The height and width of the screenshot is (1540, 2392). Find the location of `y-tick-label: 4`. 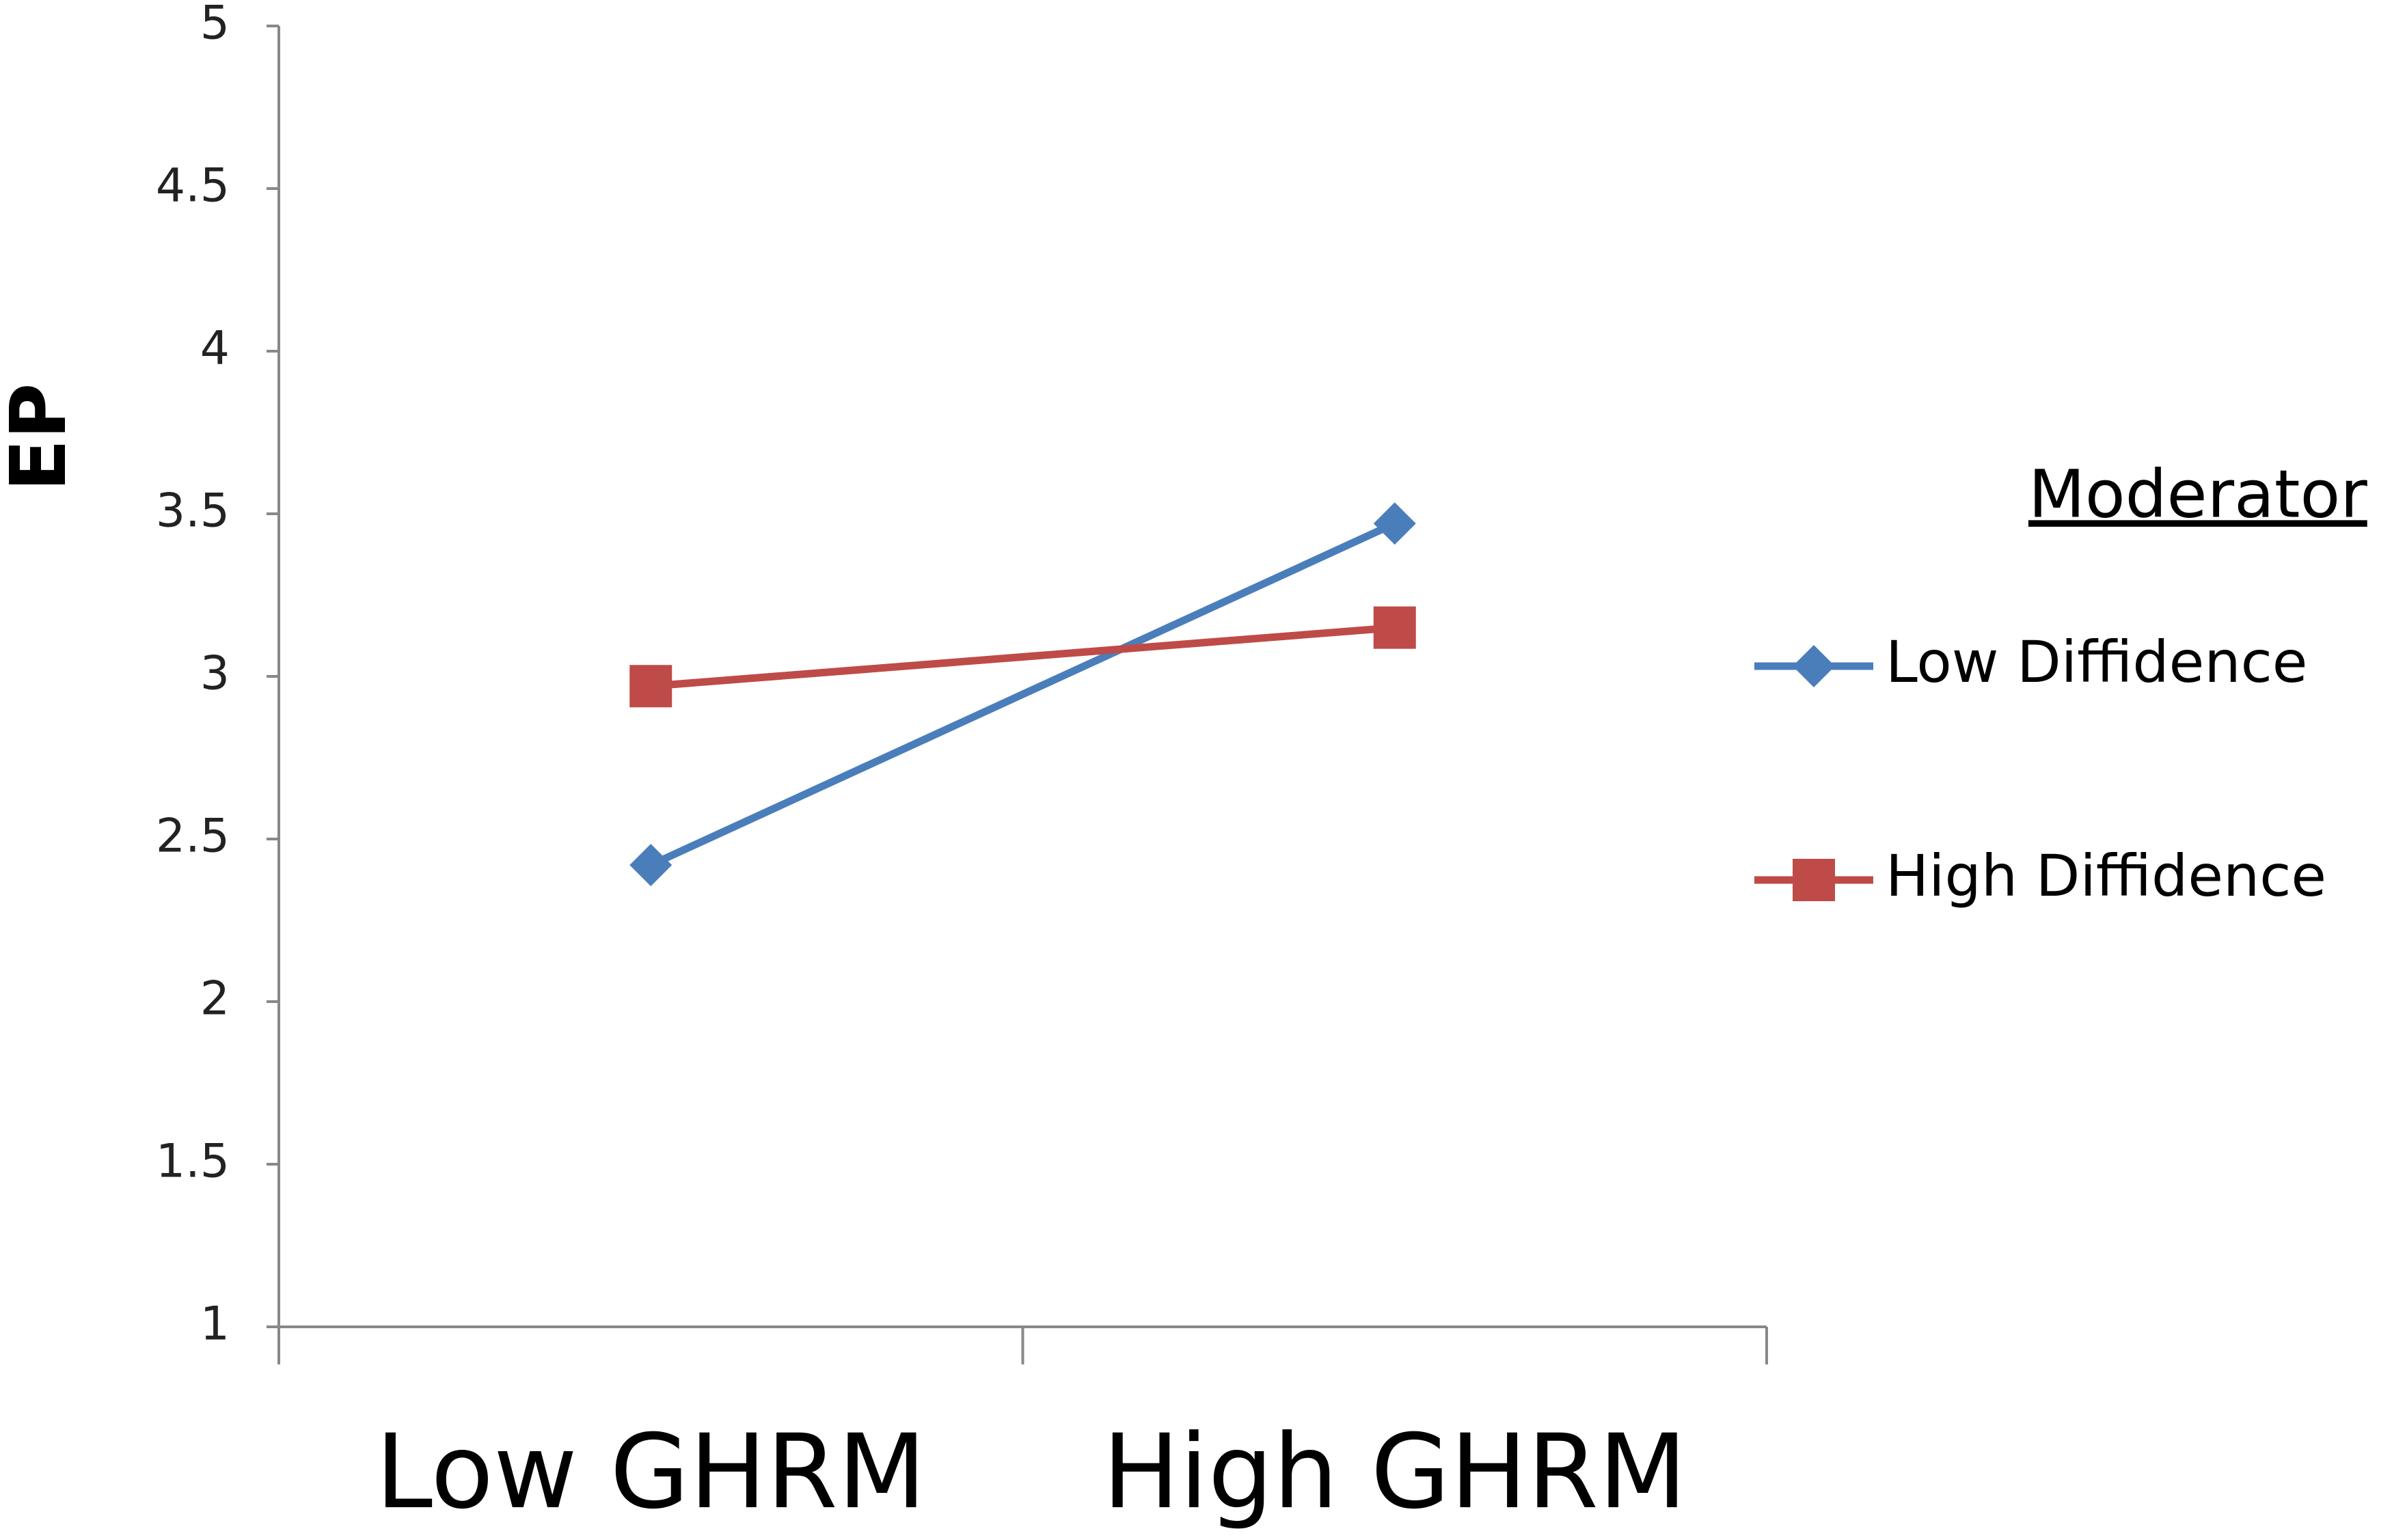

y-tick-label: 4 is located at coordinates (215, 349).